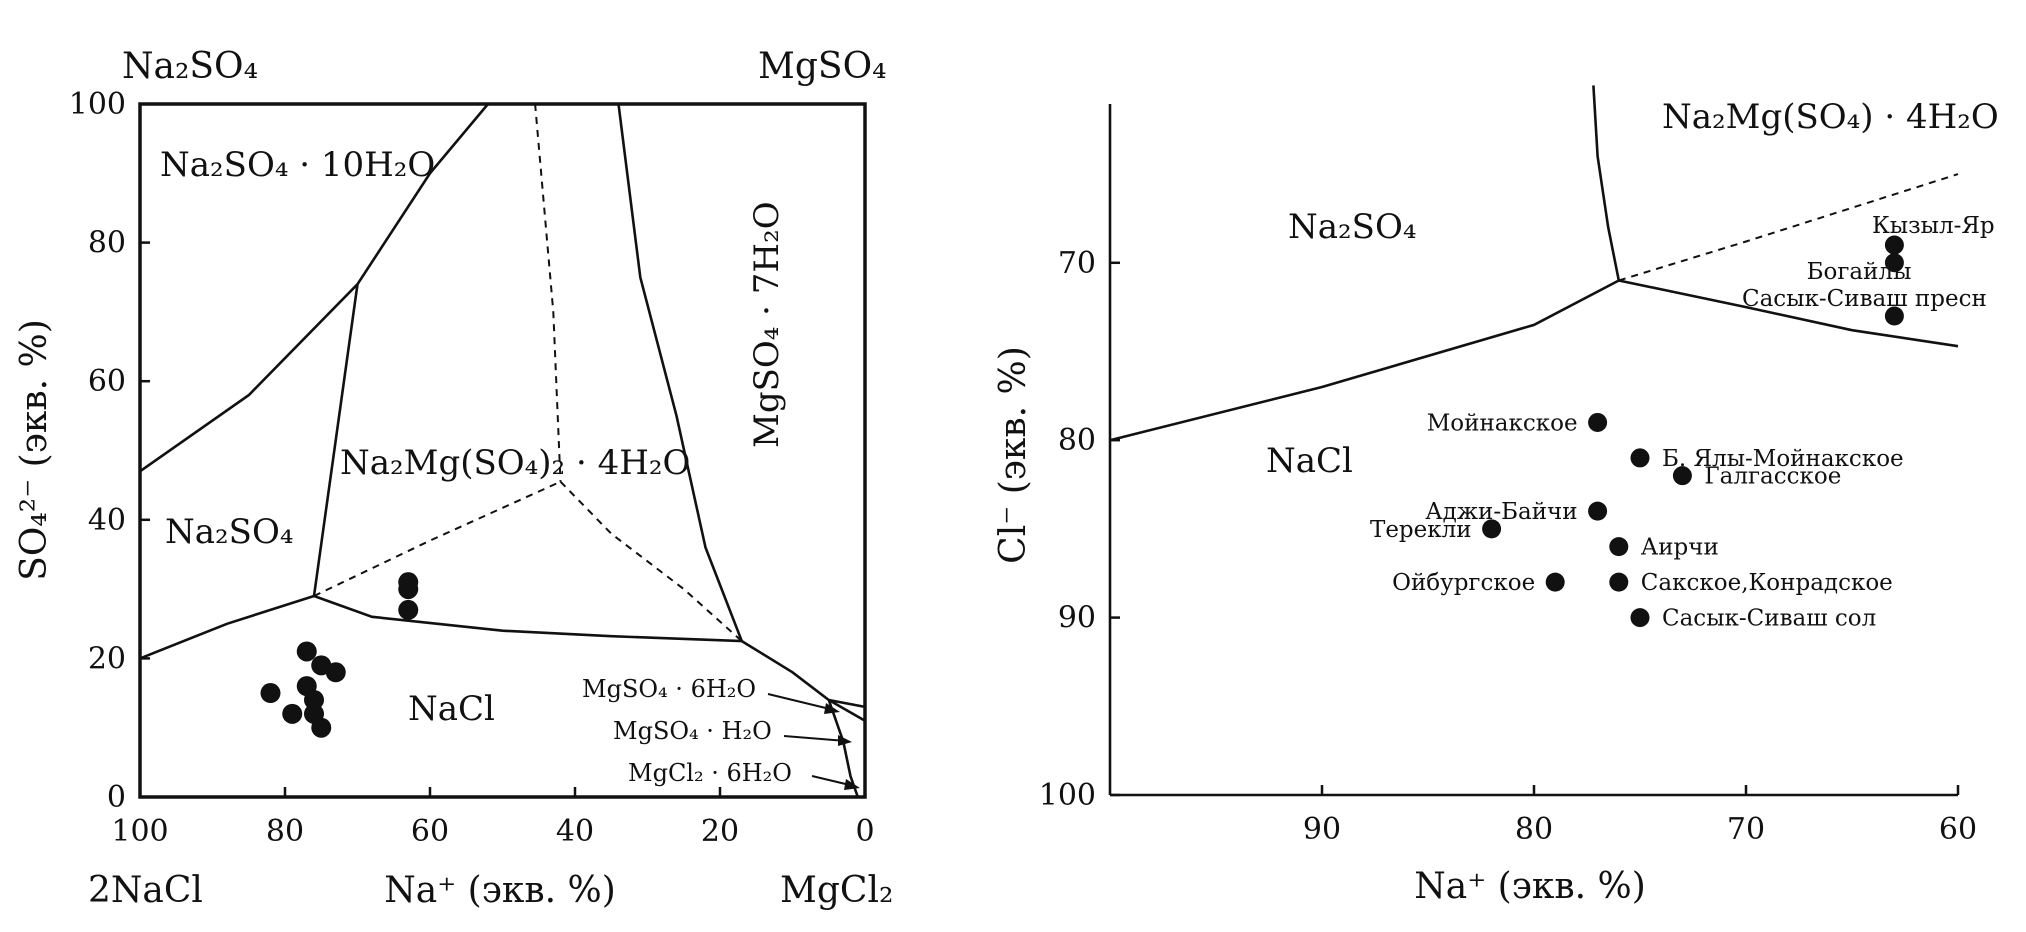 The width and height of the screenshot is (2026, 932). What do you see at coordinates (767, 324) in the screenshot?
I see `phase-label-mgso4-7h2o: MgSO₄ · 7H₂O` at bounding box center [767, 324].